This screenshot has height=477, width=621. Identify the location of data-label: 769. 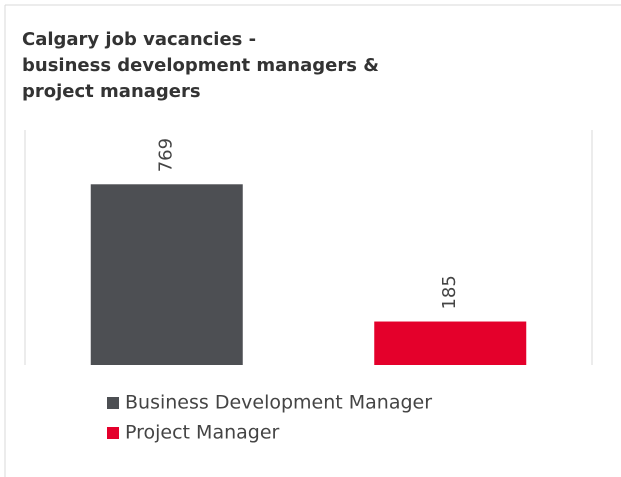
(166, 155).